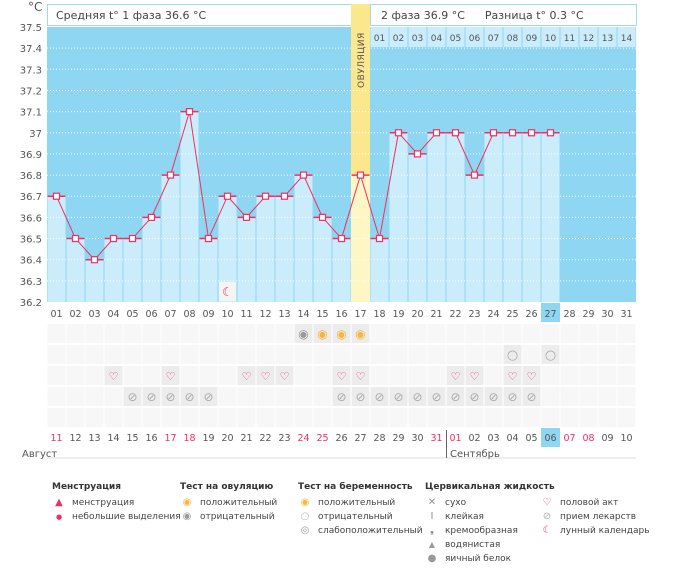  What do you see at coordinates (189, 314) in the screenshot?
I see `cycle-day-label: 08` at bounding box center [189, 314].